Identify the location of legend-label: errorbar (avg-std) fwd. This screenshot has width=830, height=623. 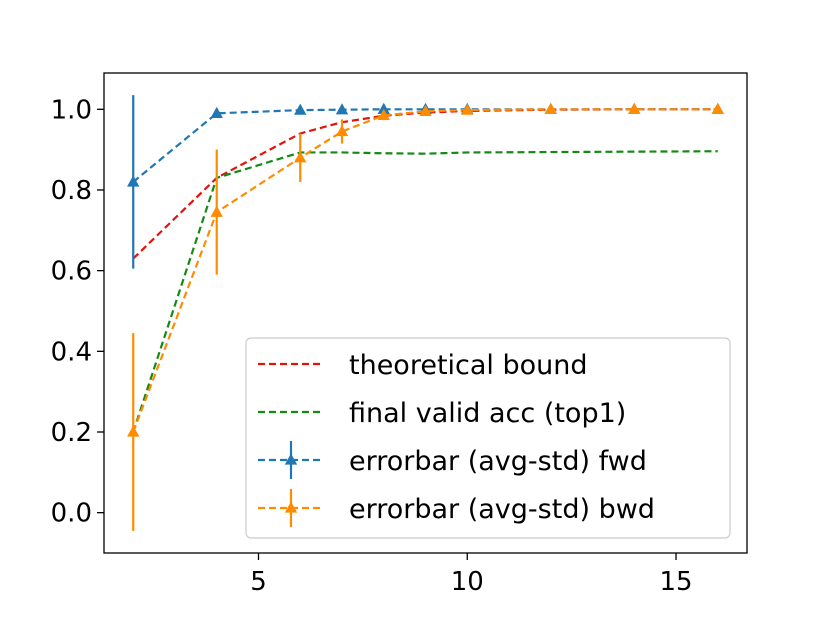
(498, 461).